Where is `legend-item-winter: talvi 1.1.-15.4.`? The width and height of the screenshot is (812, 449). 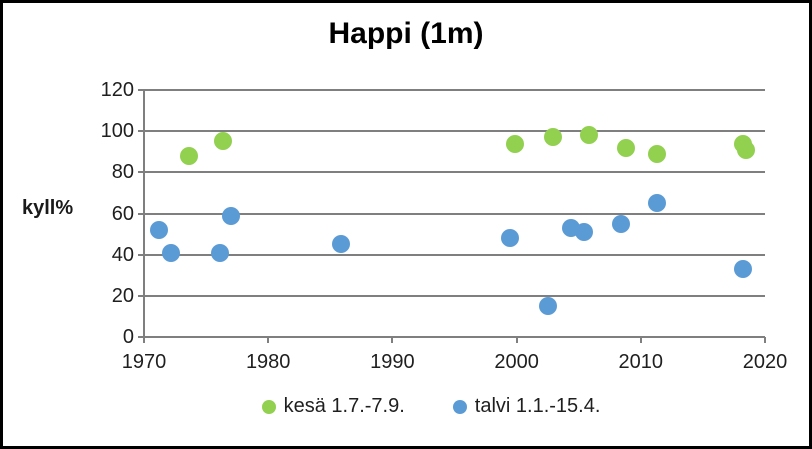
legend-item-winter: talvi 1.1.-15.4. is located at coordinates (526, 406).